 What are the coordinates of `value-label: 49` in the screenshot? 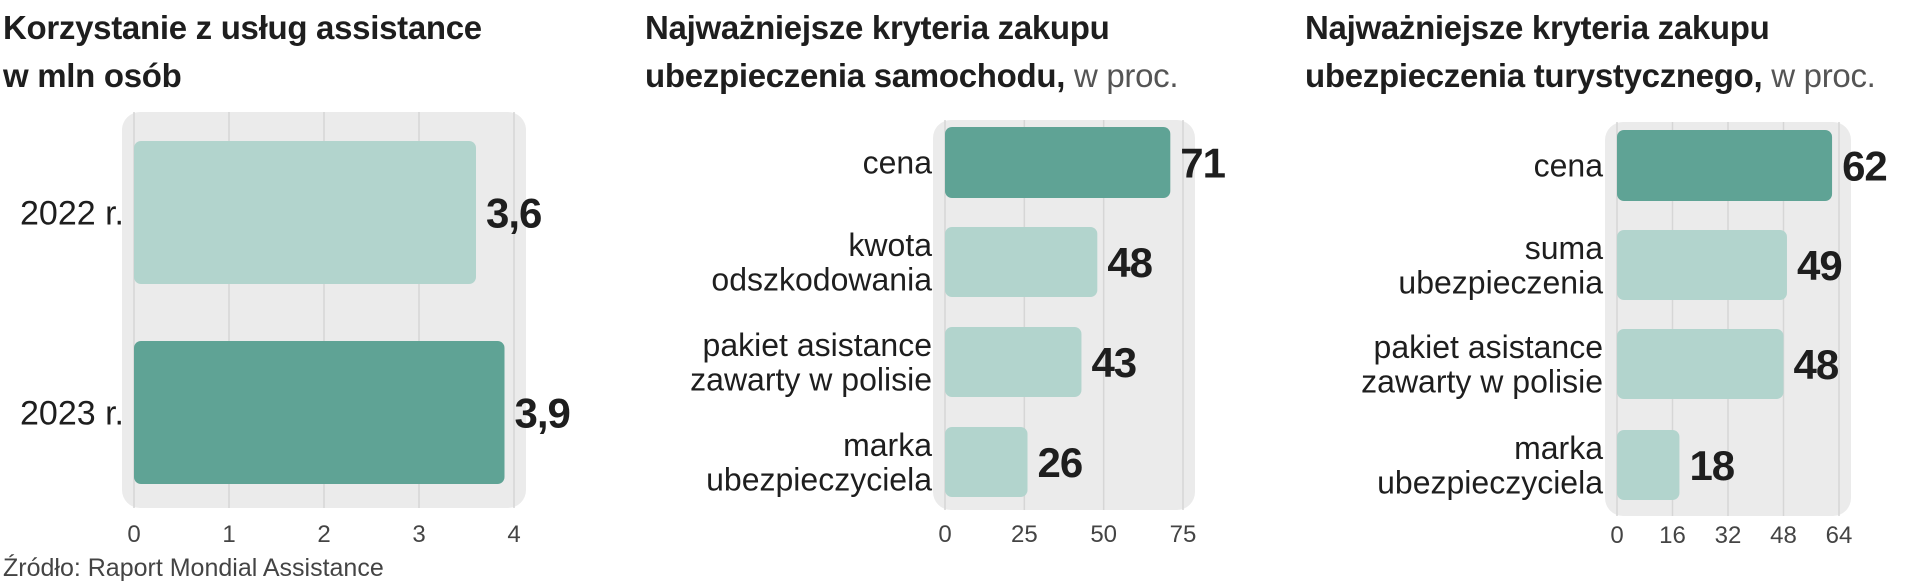 It's located at (1819, 265).